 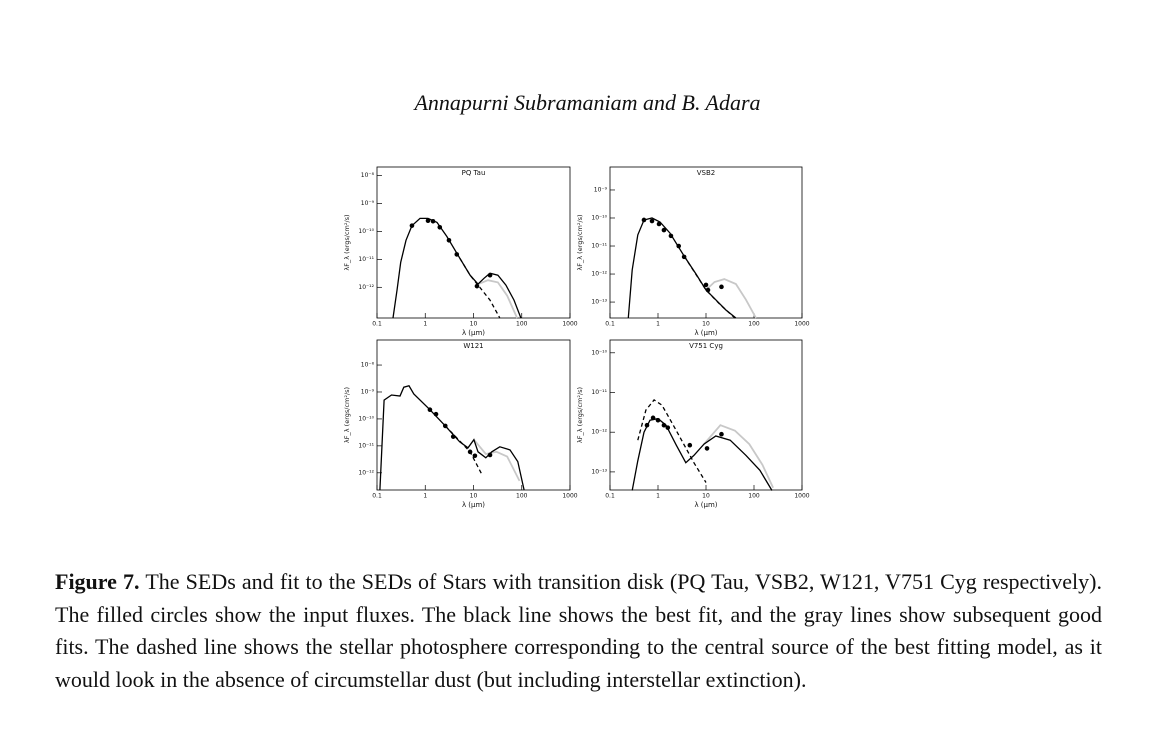 What do you see at coordinates (474, 173) in the screenshot?
I see `plot-title: PQ Tau` at bounding box center [474, 173].